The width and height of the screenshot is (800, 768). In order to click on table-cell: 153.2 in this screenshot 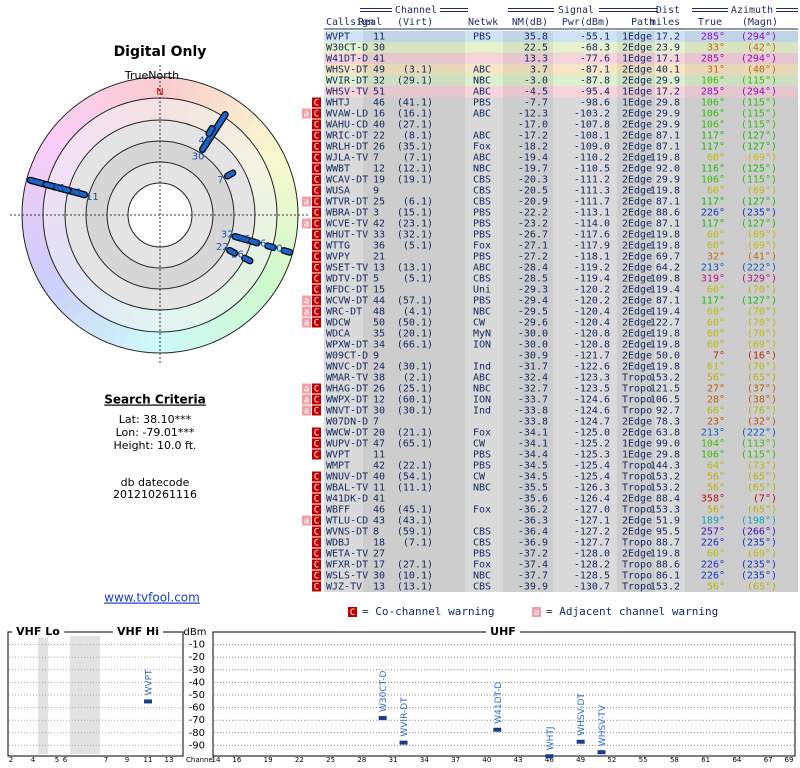, I will do `click(665, 378)`.